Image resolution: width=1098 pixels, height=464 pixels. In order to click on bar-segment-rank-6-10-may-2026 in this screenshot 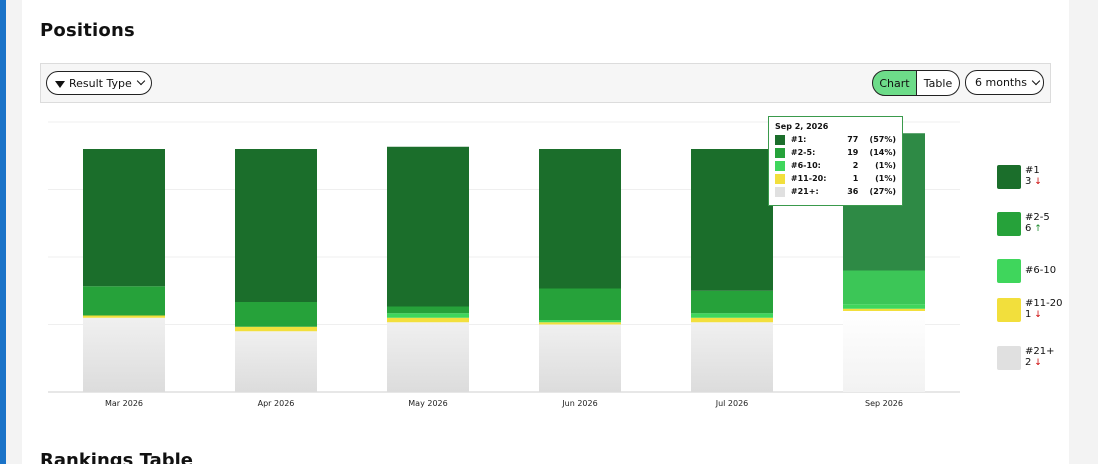, I will do `click(428, 315)`.